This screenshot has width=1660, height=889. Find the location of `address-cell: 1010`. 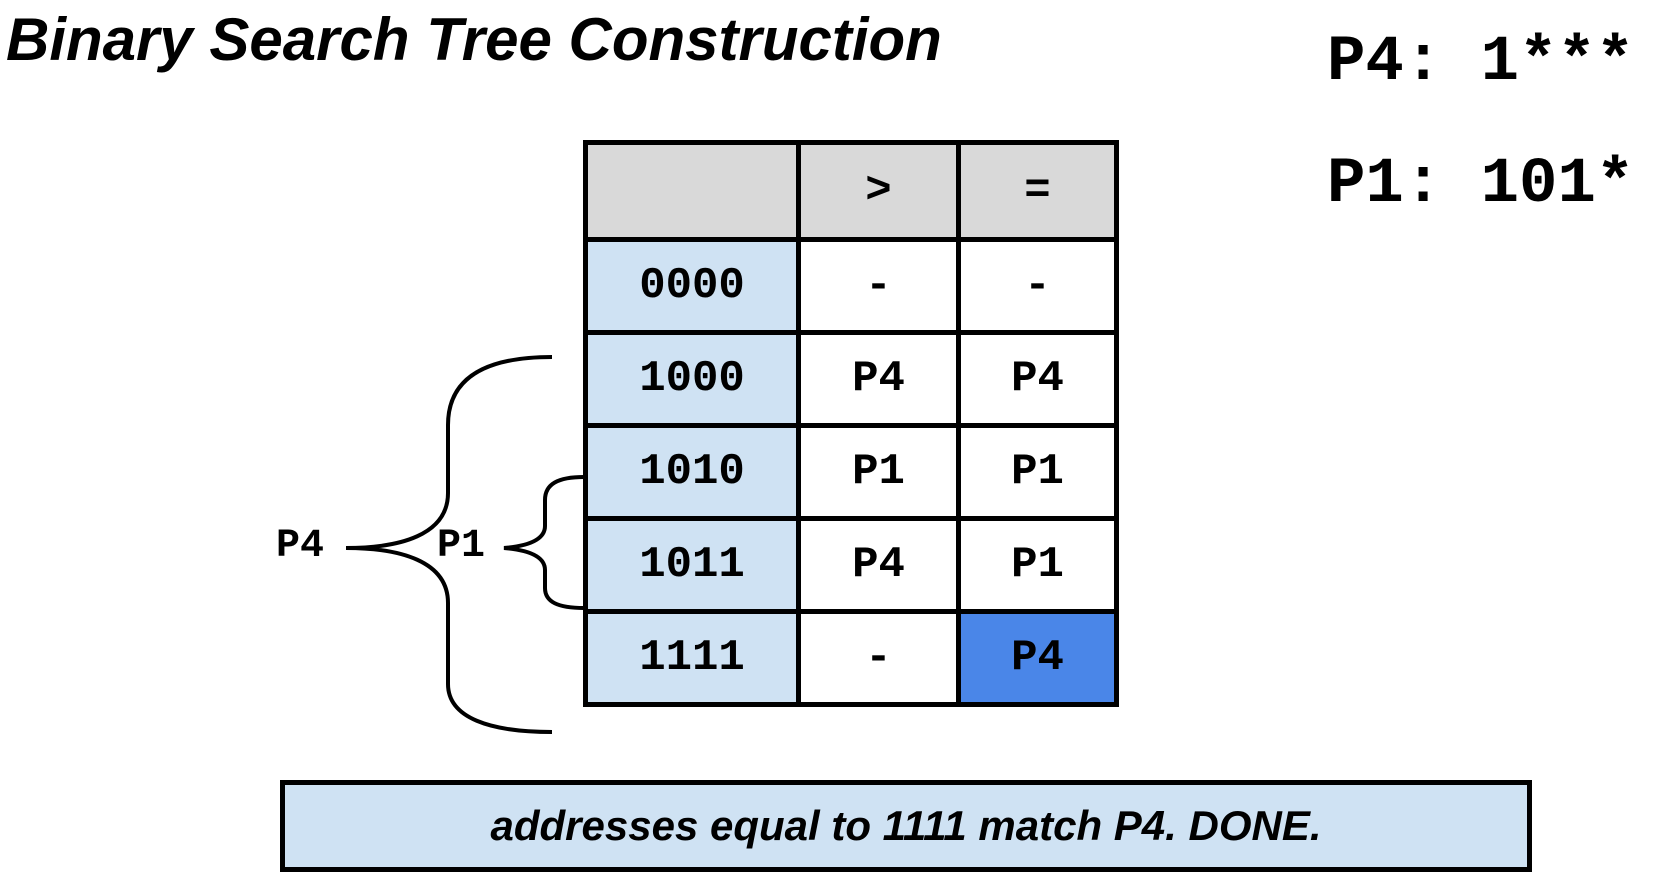

address-cell: 1010 is located at coordinates (692, 472).